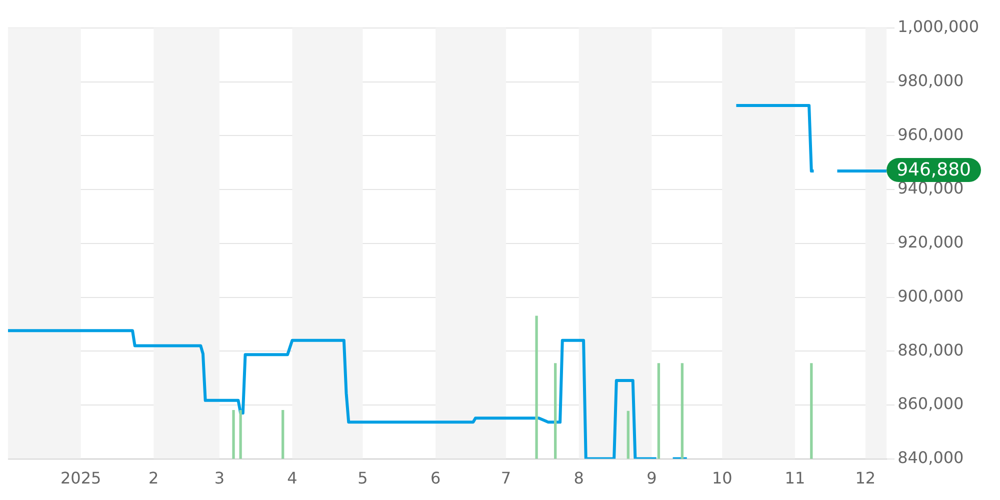 This screenshot has width=1000, height=500. What do you see at coordinates (931, 404) in the screenshot?
I see `y-tick-label: 860,000` at bounding box center [931, 404].